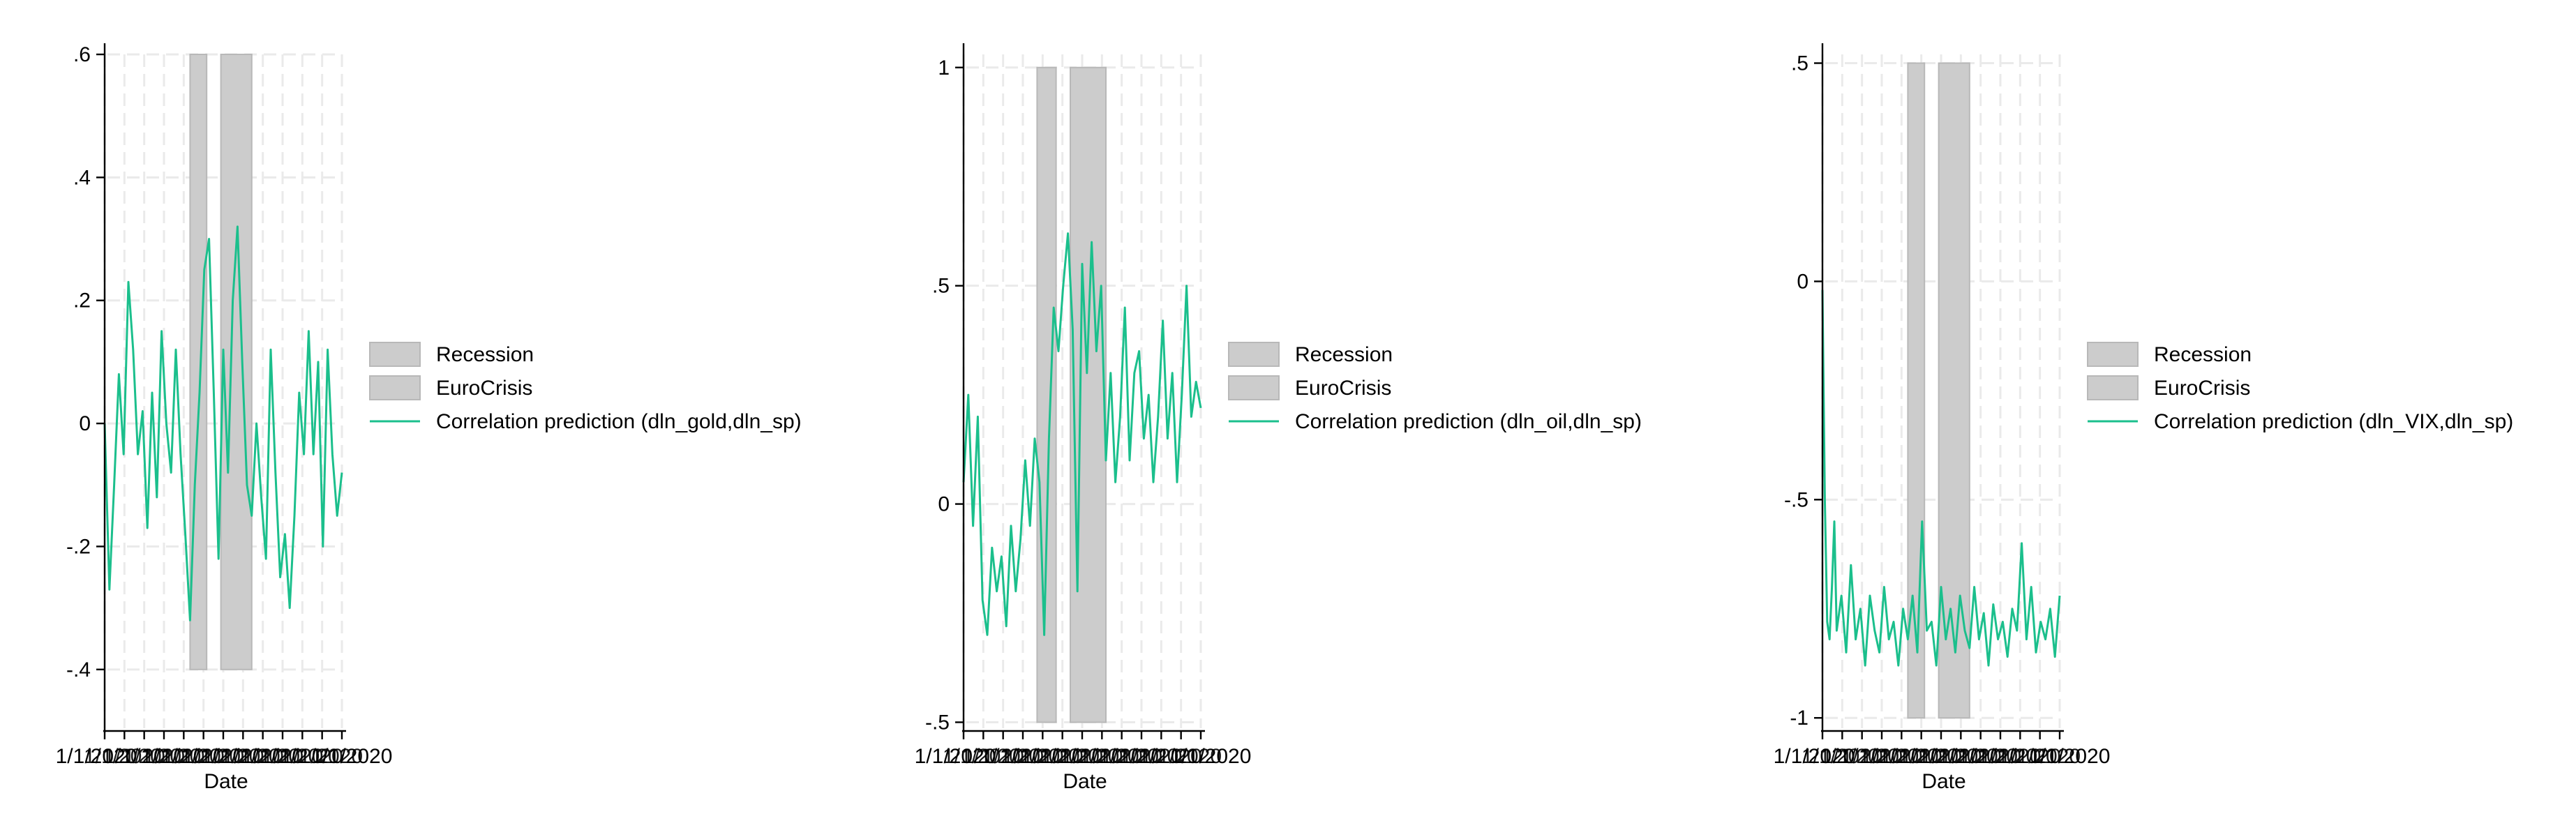 This screenshot has width=2576, height=837. I want to click on x-tick-label-vix-3: 1/1/2020, so click(1882, 757).